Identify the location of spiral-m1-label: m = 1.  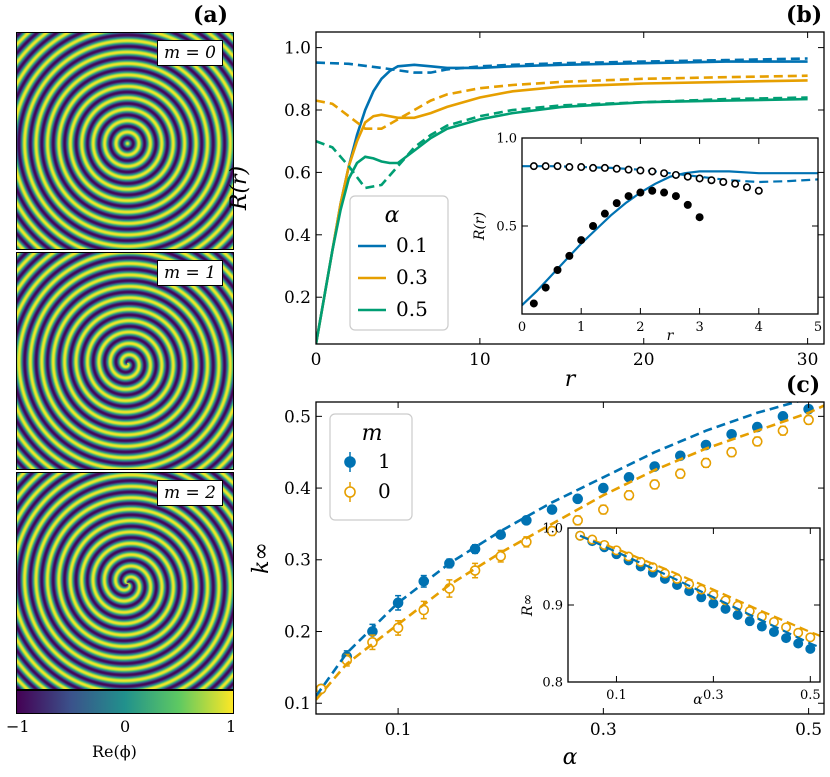
(190, 273).